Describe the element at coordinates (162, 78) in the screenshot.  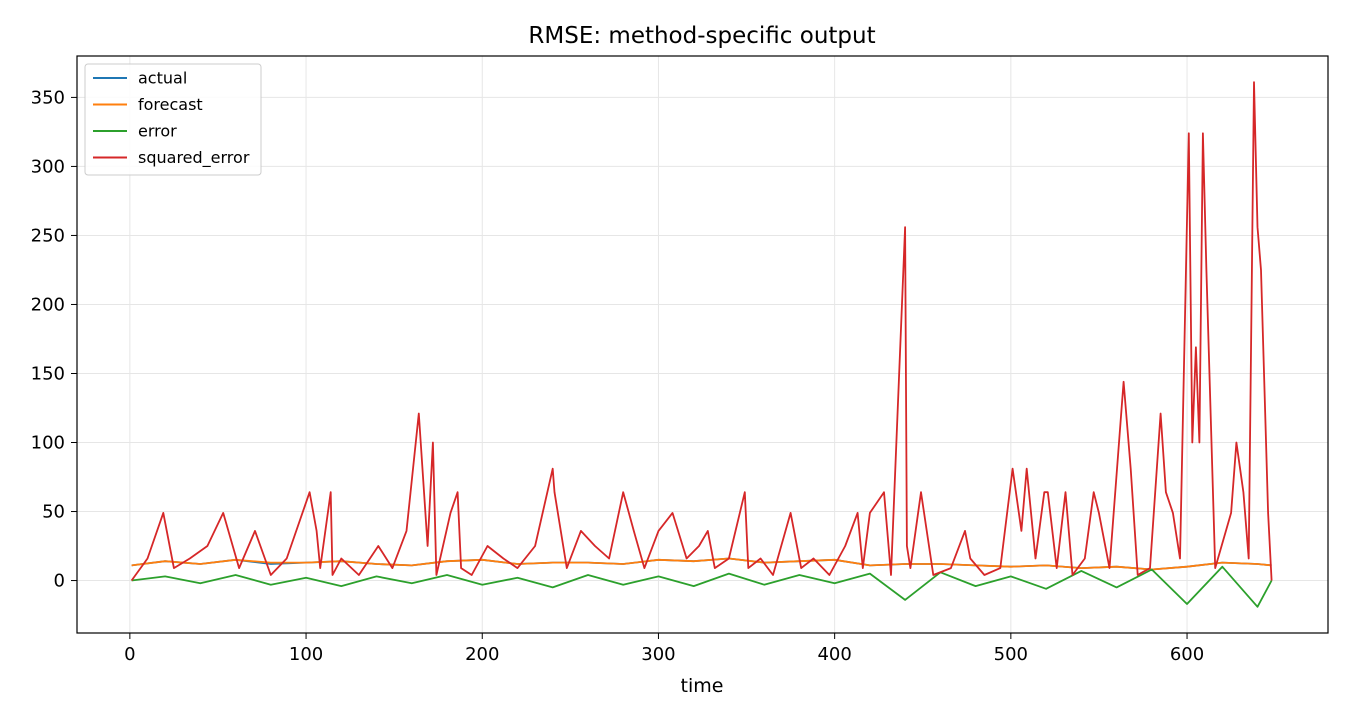
I see `legend-label: actual` at that location.